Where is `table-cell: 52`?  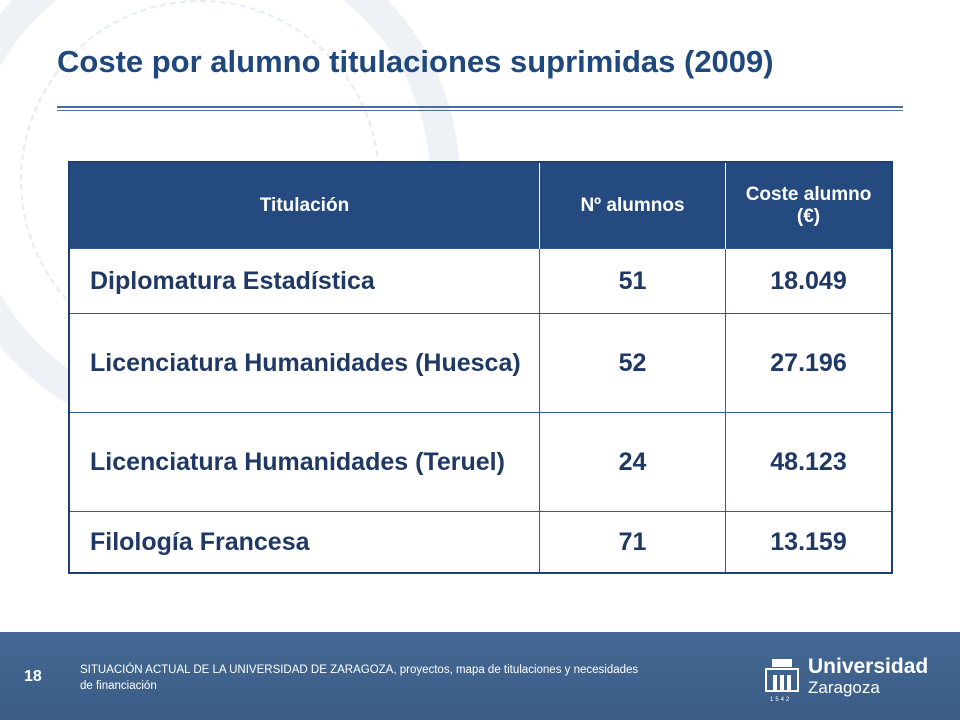 table-cell: 52 is located at coordinates (632, 363).